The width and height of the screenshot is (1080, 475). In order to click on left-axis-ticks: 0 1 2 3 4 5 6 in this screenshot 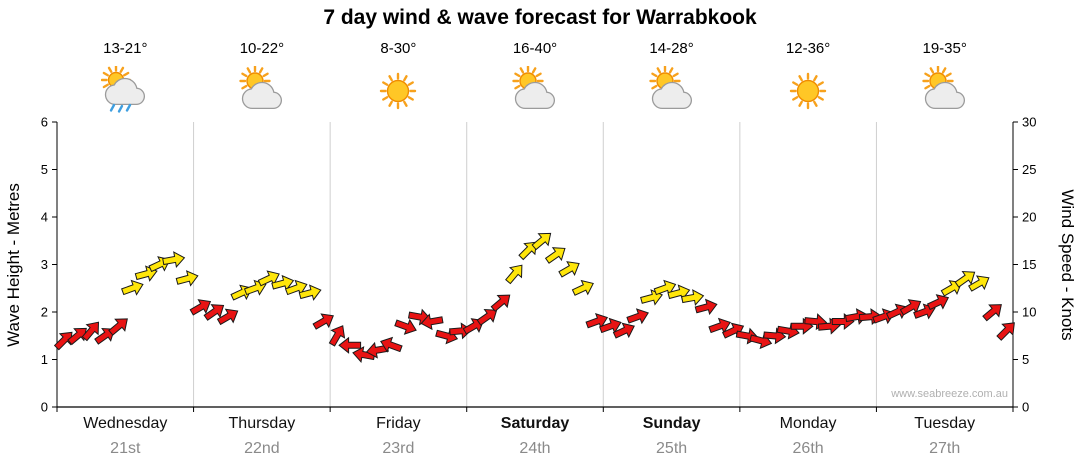, I will do `click(49, 265)`.